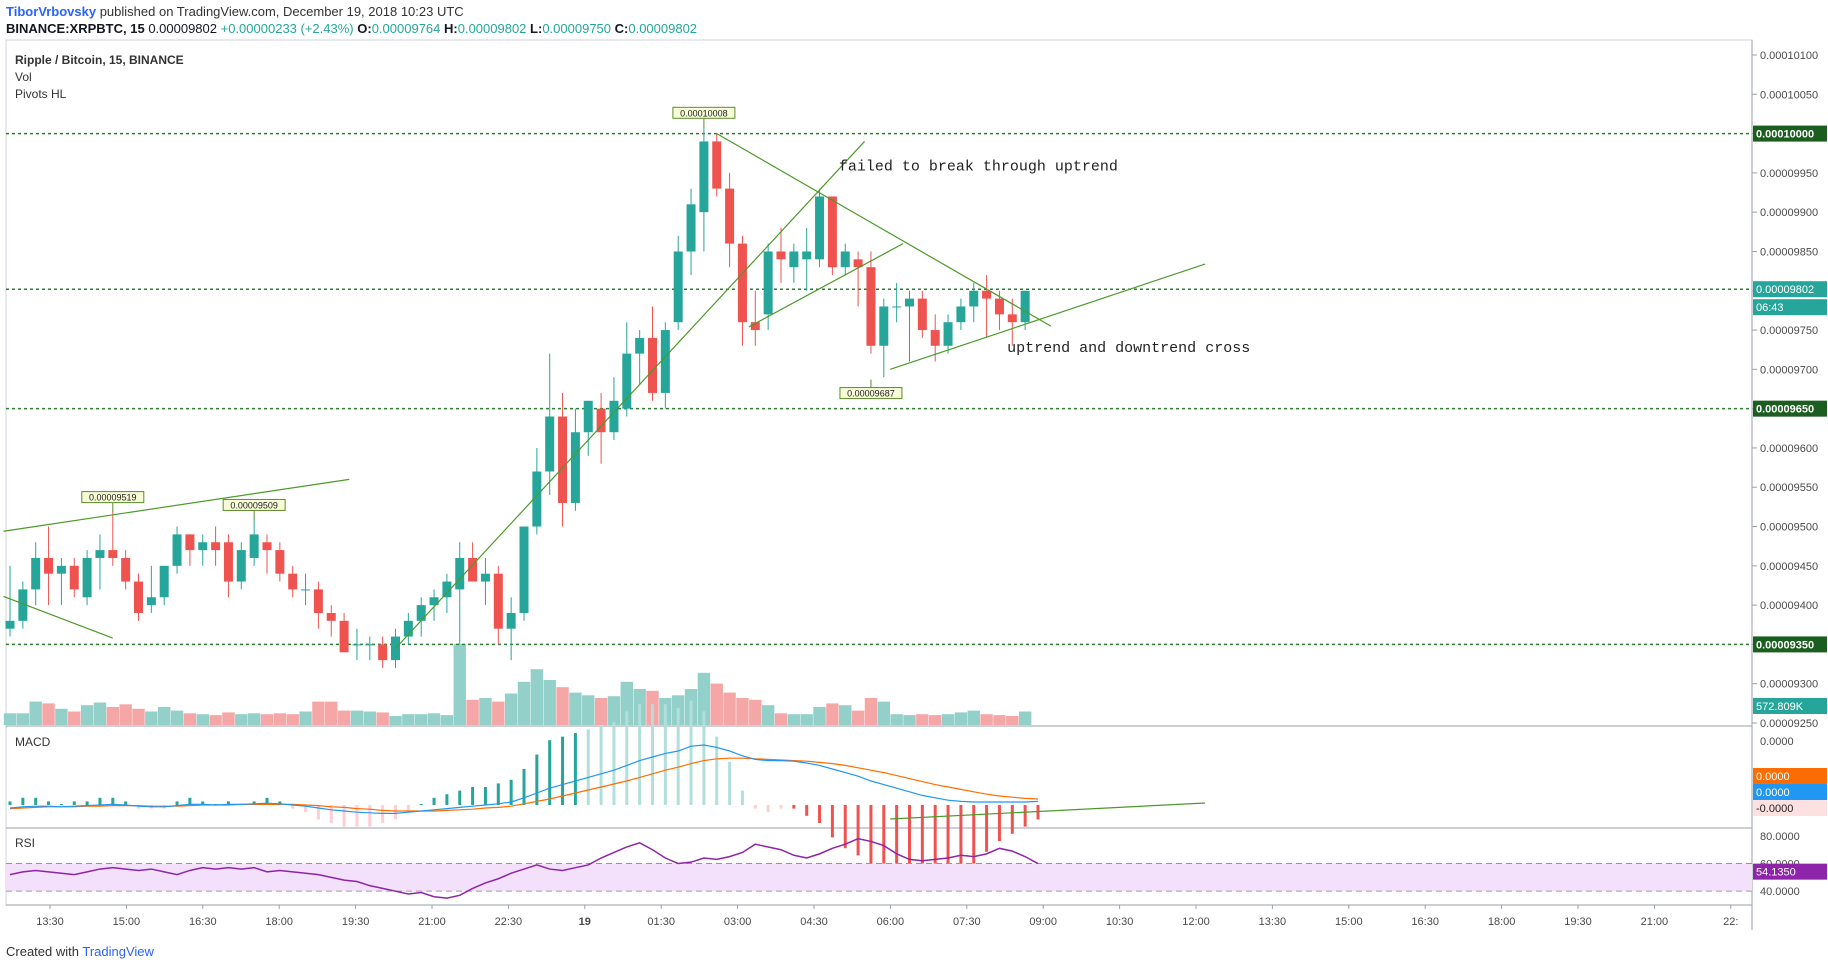 The width and height of the screenshot is (1828, 968). I want to click on price-tick-label: 0.00009250, so click(1789, 724).